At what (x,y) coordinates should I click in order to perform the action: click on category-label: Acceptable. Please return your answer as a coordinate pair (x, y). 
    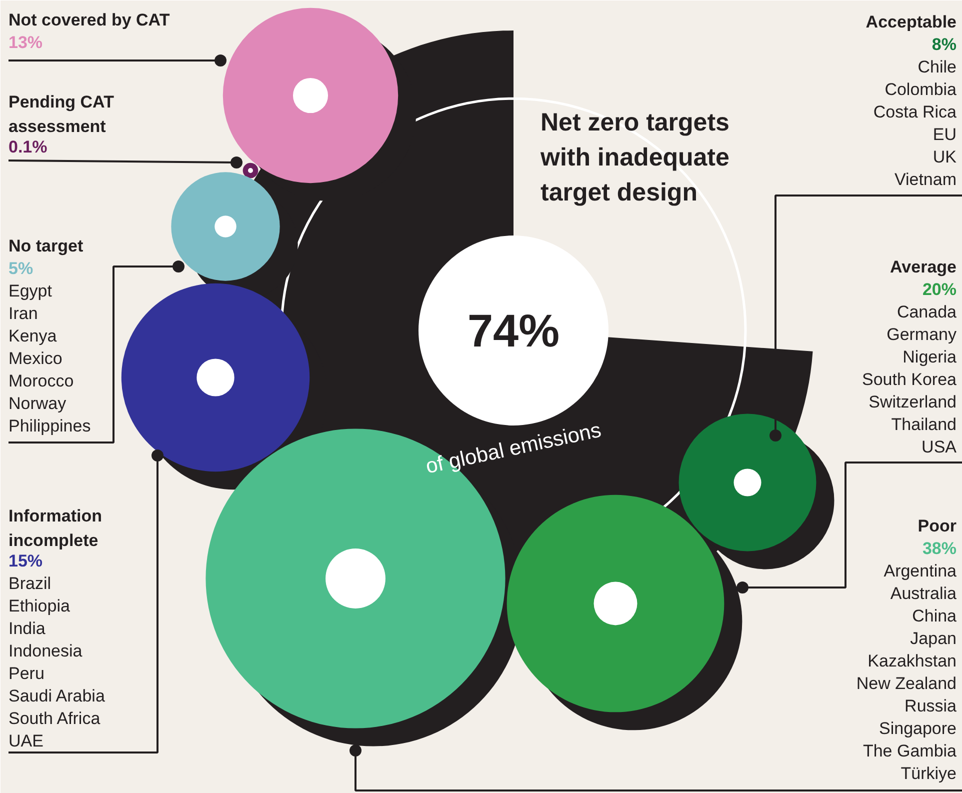
    Looking at the image, I should click on (911, 22).